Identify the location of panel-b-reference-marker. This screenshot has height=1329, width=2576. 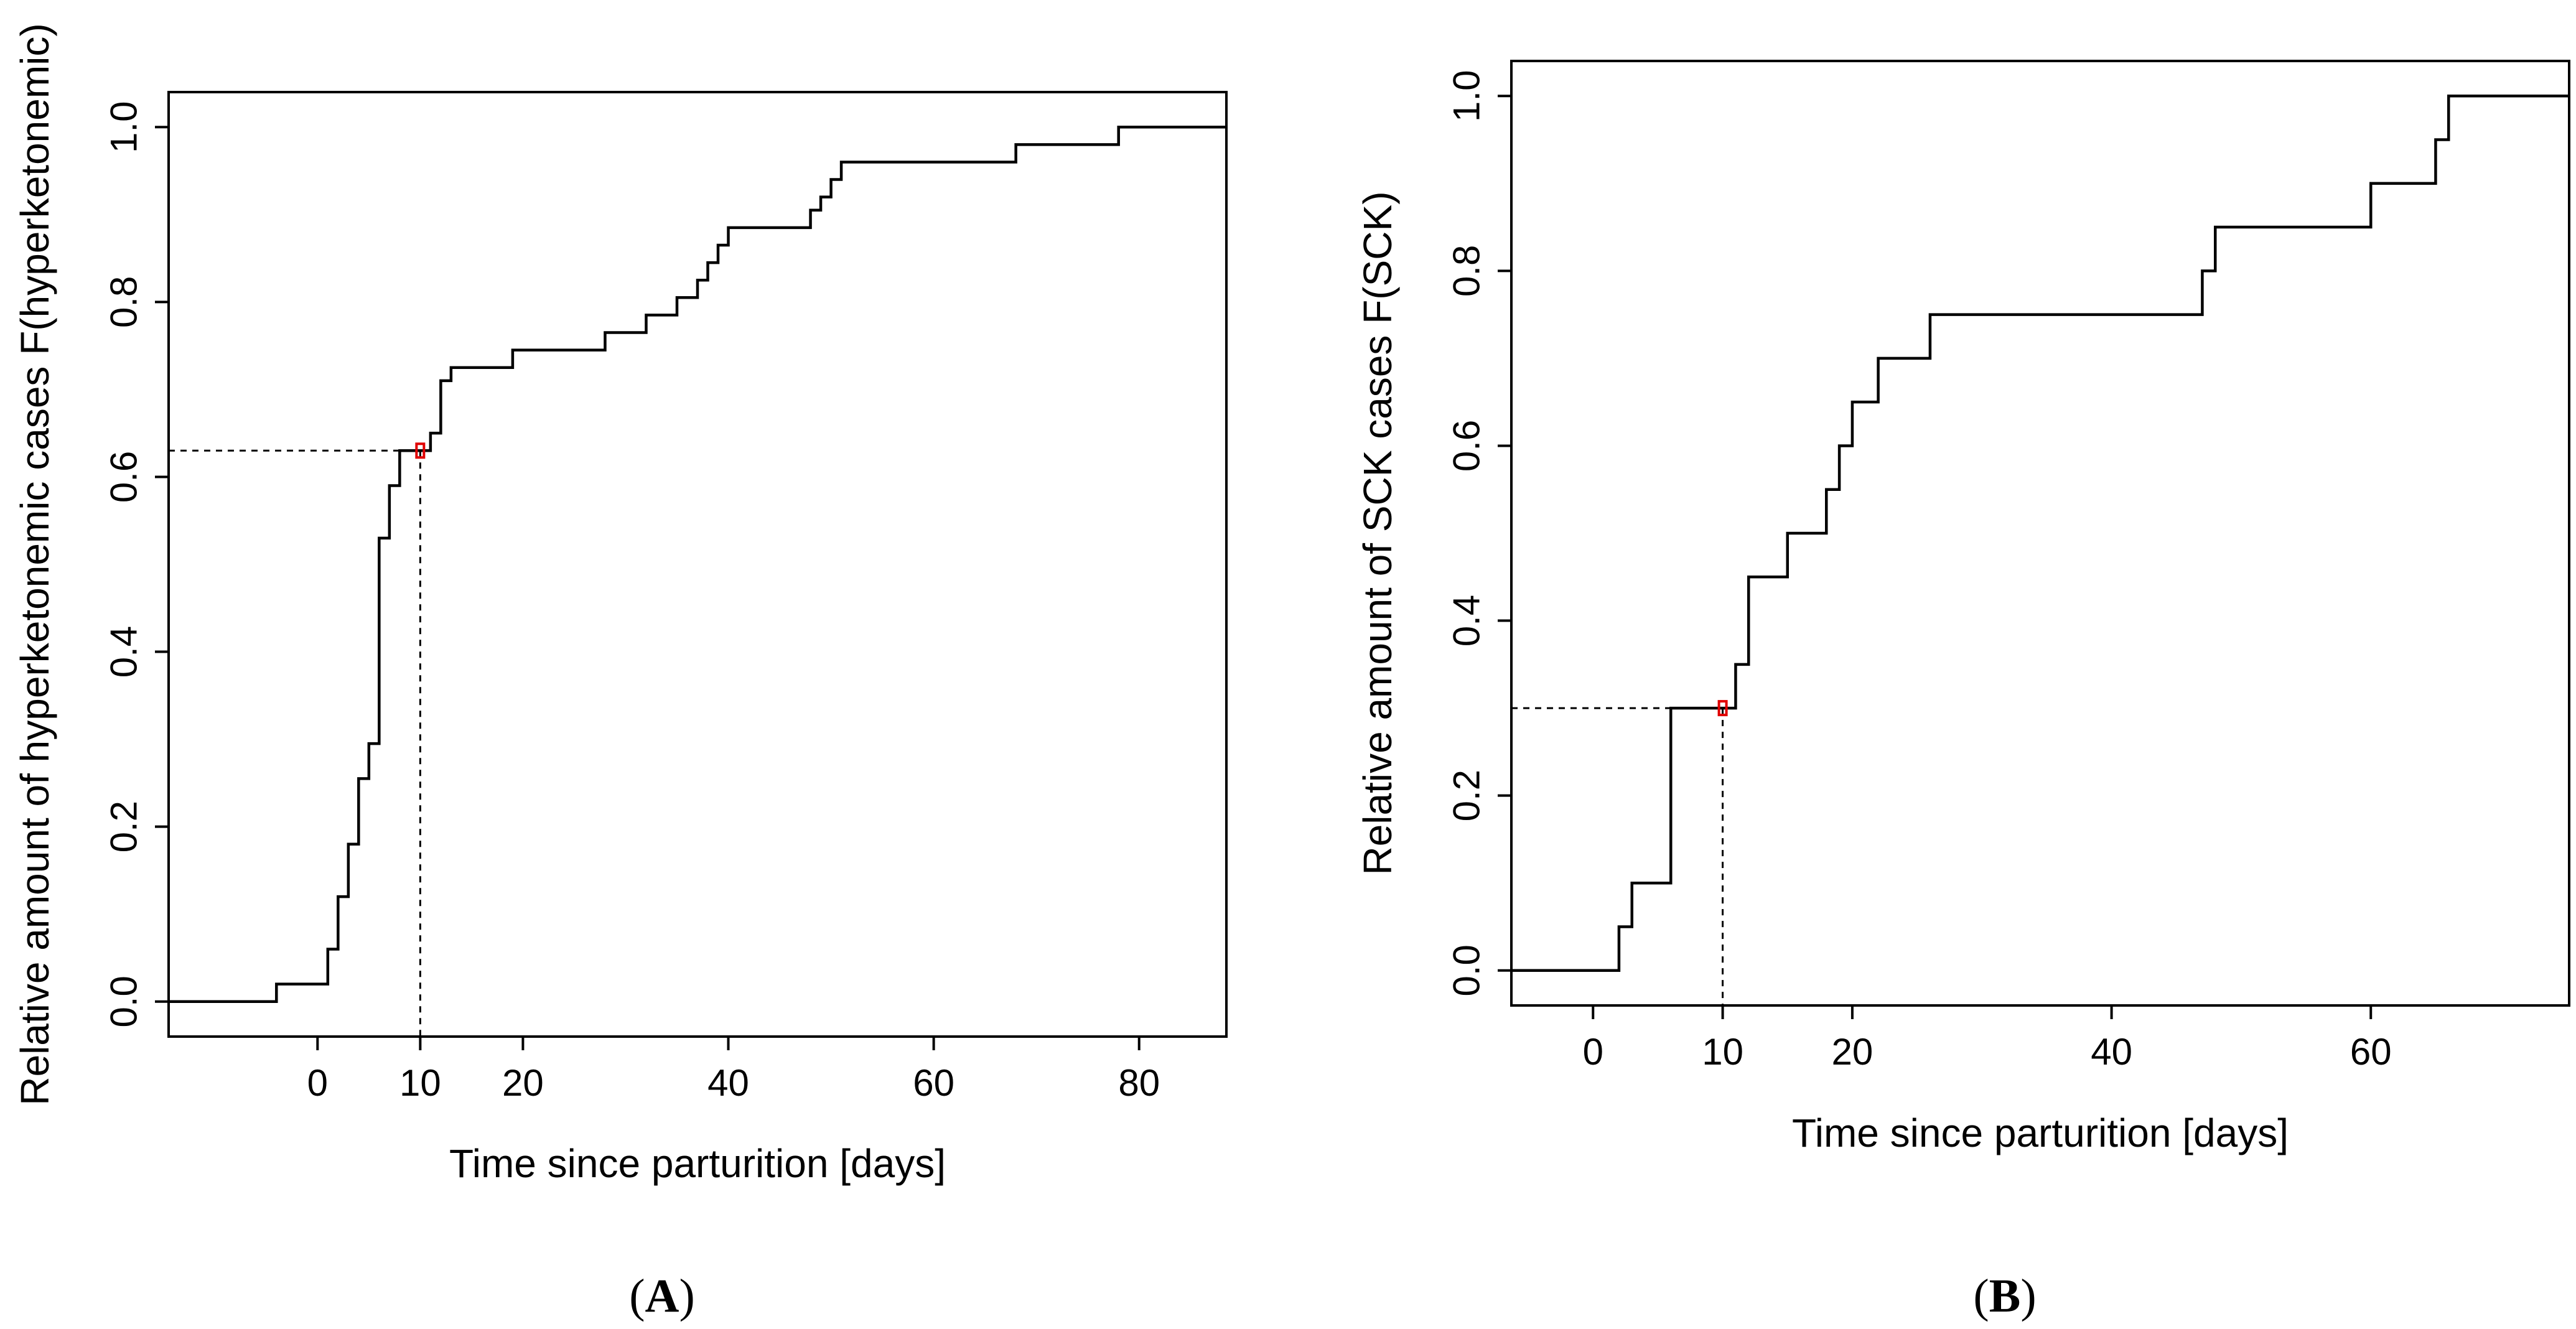
(1722, 709).